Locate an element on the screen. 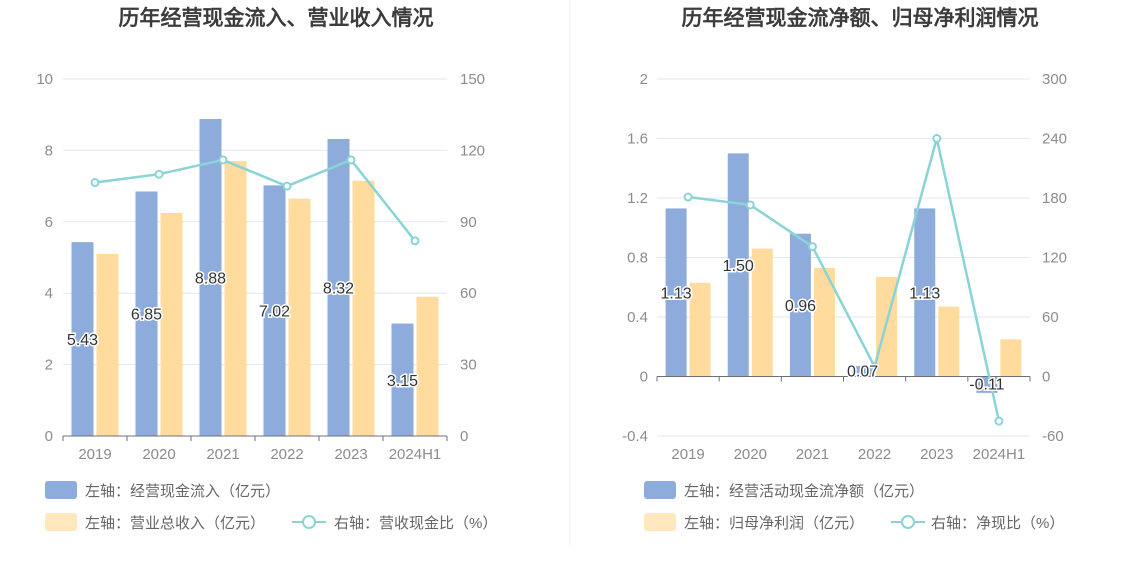  right-tick-label: 0 is located at coordinates (1046, 377).